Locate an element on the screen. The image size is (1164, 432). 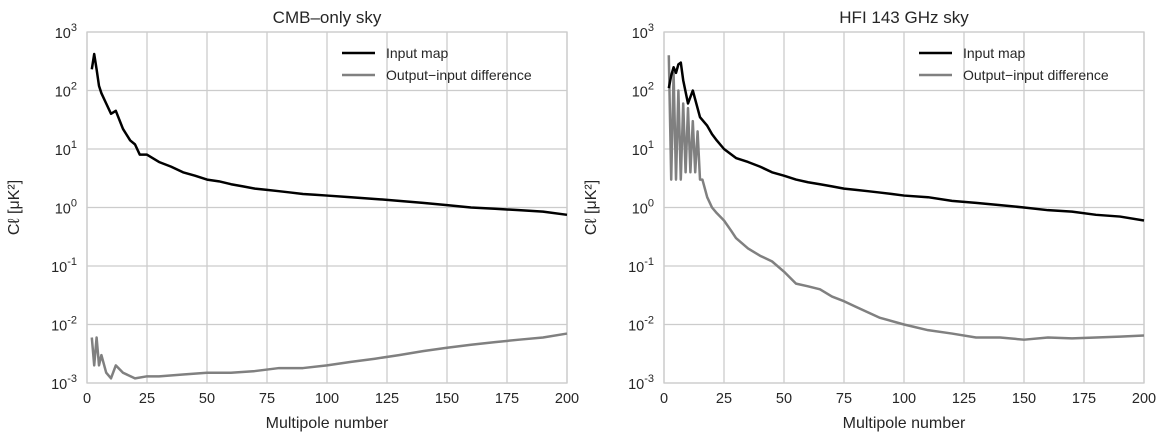
chart-title: HFI 143 GHz sky is located at coordinates (904, 17).